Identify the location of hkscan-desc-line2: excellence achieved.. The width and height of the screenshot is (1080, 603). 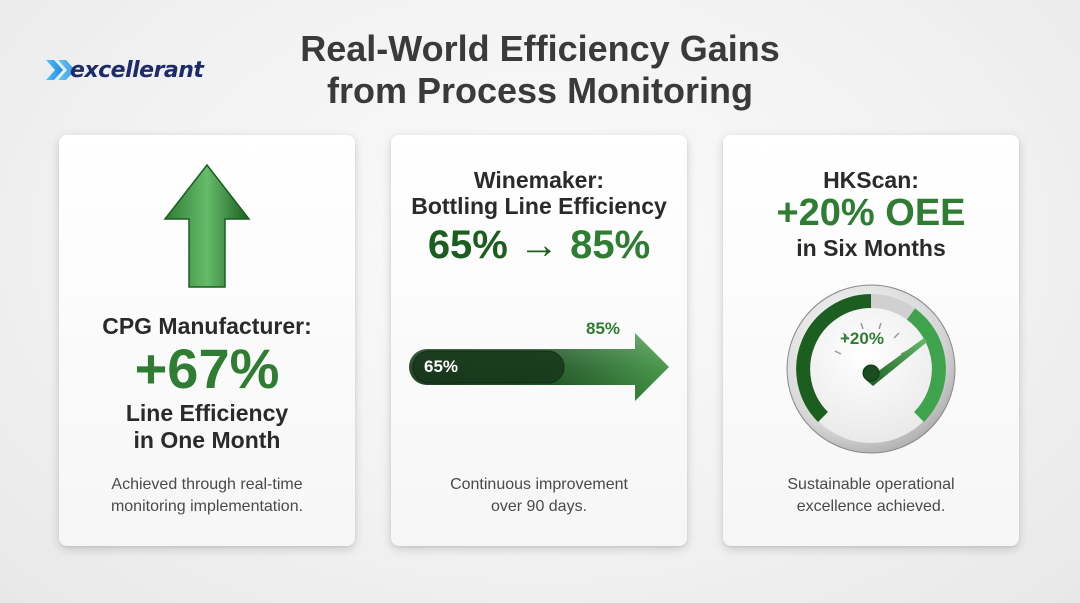
(871, 506).